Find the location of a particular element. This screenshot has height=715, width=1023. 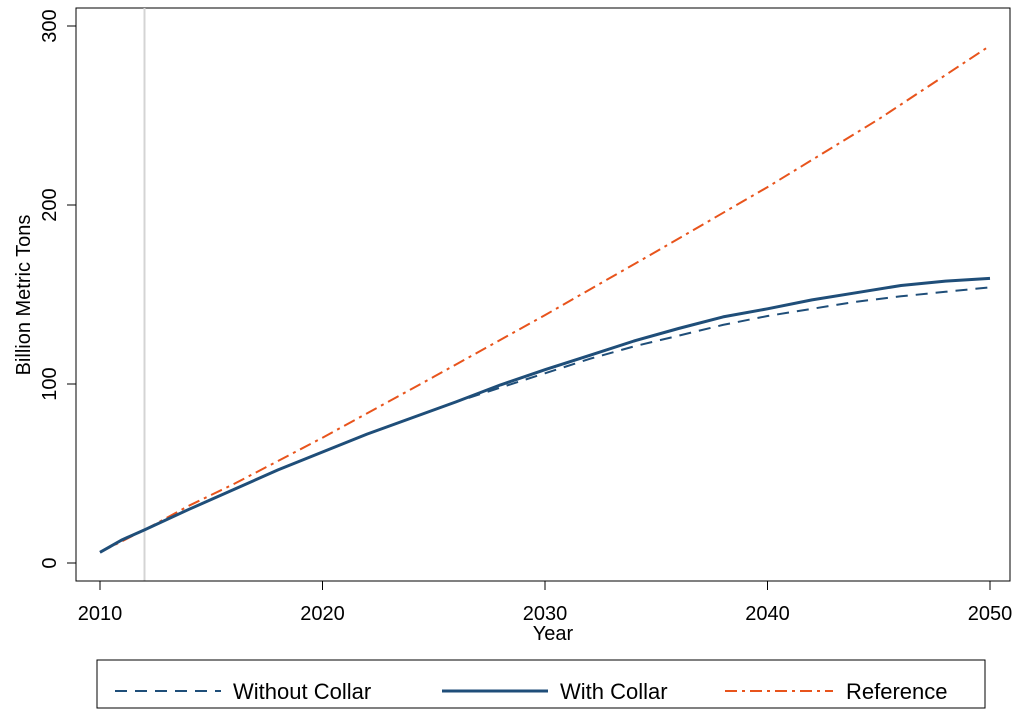

legend-label-without-collar: Without Collar is located at coordinates (302, 691).